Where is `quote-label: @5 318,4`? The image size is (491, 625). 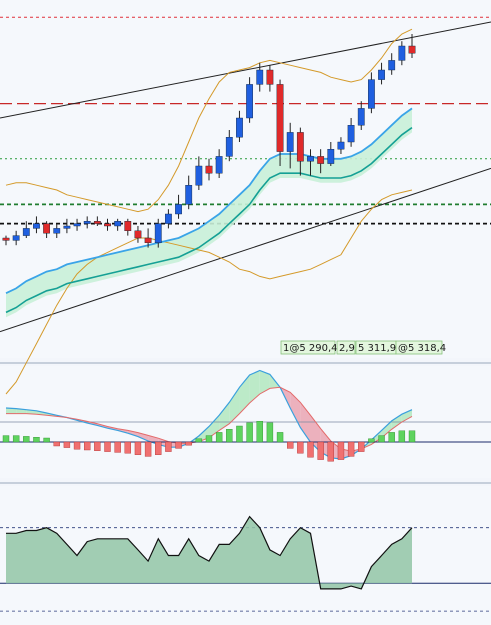 quote-label: @5 318,4 is located at coordinates (422, 348).